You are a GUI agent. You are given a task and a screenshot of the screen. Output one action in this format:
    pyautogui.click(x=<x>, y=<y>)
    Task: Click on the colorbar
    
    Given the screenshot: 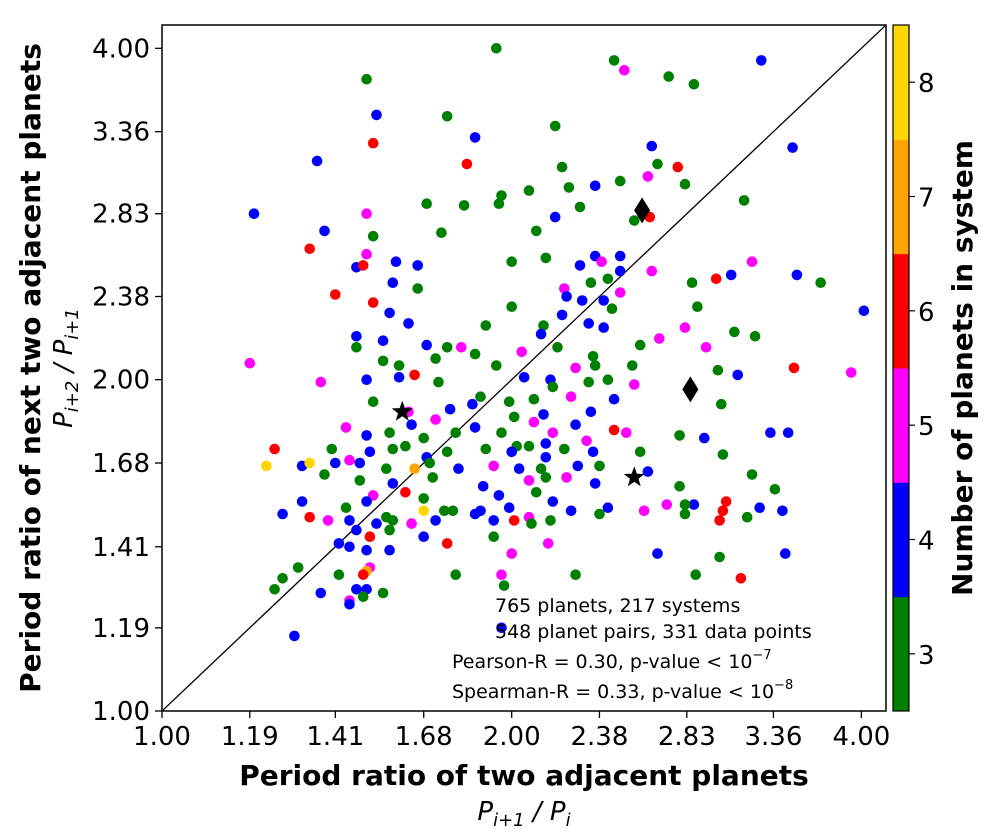 What is the action you would take?
    pyautogui.click(x=901, y=368)
    